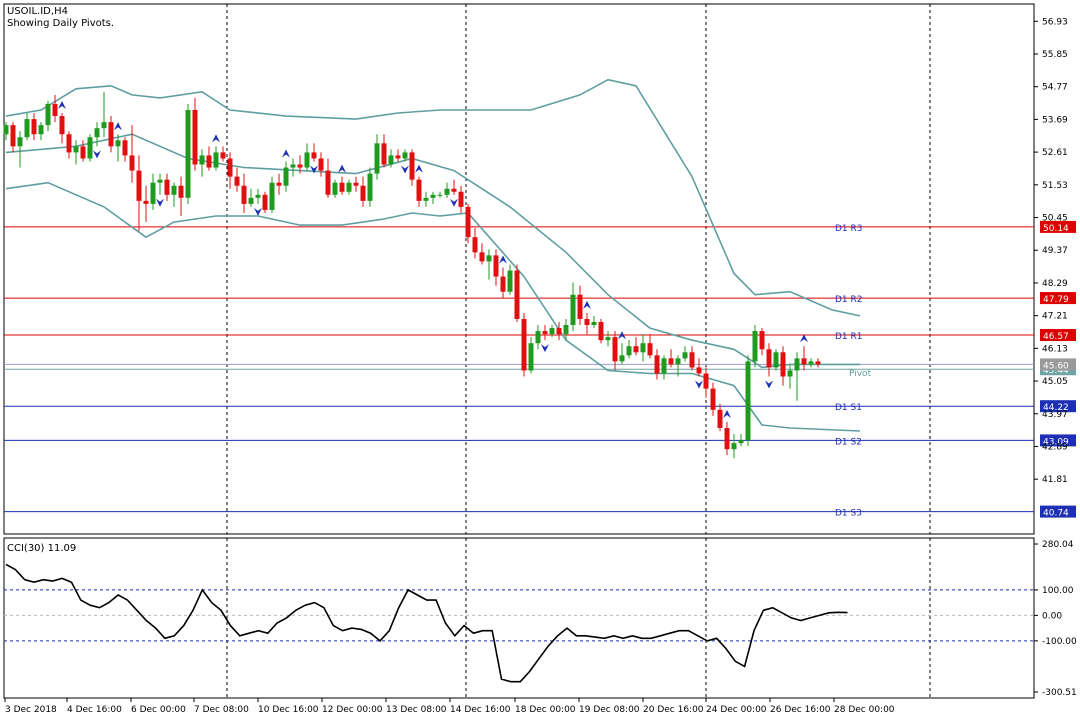 Image resolution: width=1080 pixels, height=724 pixels. What do you see at coordinates (221, 710) in the screenshot?
I see `time-tick-label: 7 Dec 08:00` at bounding box center [221, 710].